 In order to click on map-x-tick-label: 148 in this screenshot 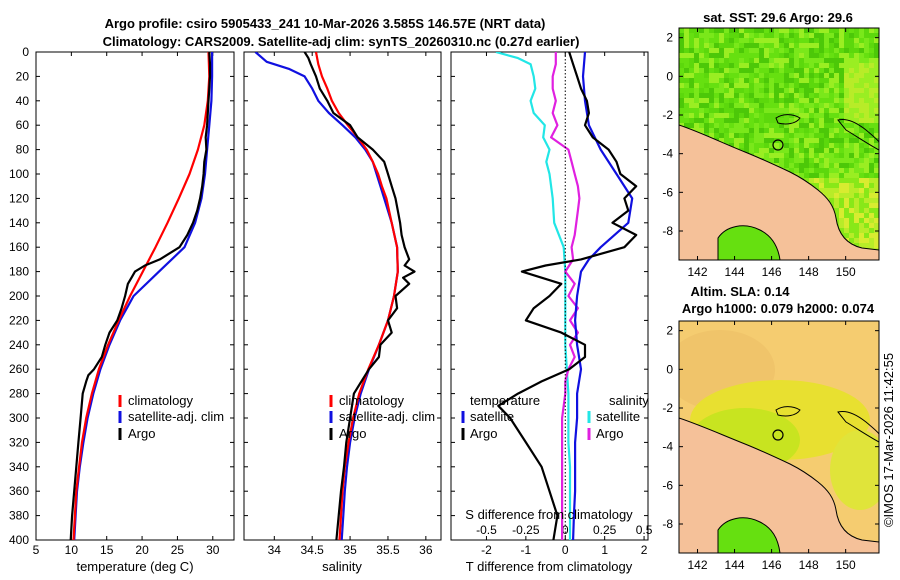, I will do `click(809, 565)`.